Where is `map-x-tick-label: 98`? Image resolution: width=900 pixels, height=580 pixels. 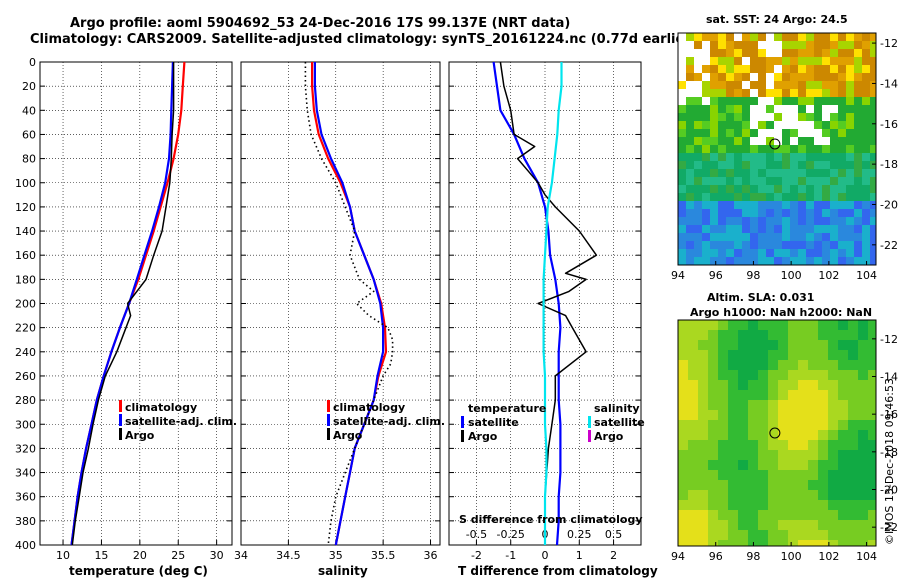
map-x-tick-label: 98 is located at coordinates (753, 275).